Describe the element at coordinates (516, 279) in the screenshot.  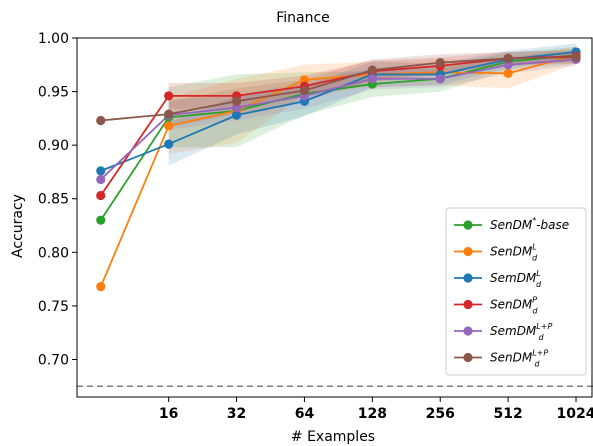
I see `legend-label: SemDML d` at that location.